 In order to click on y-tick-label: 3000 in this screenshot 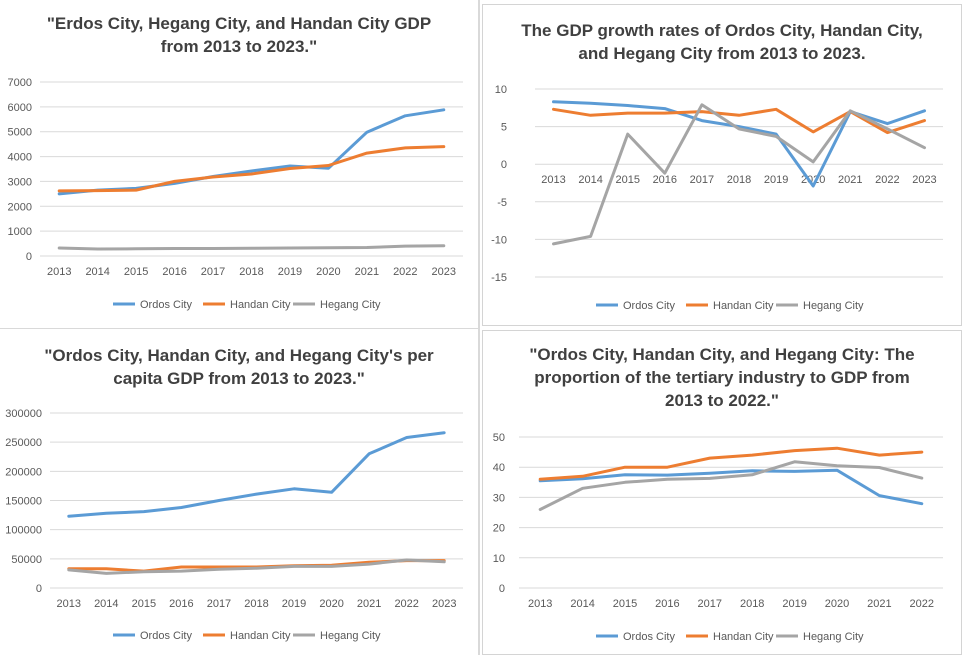, I will do `click(20, 182)`.